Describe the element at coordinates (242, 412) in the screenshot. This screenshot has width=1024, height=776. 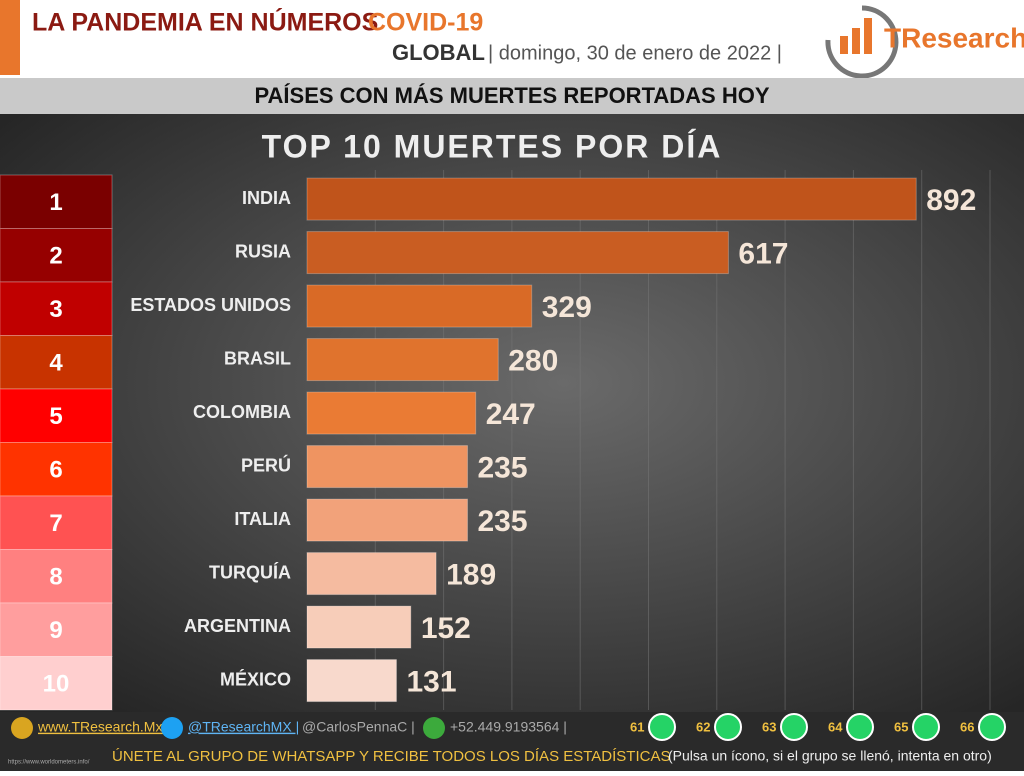
I see `category-label: COLOMBIA` at that location.